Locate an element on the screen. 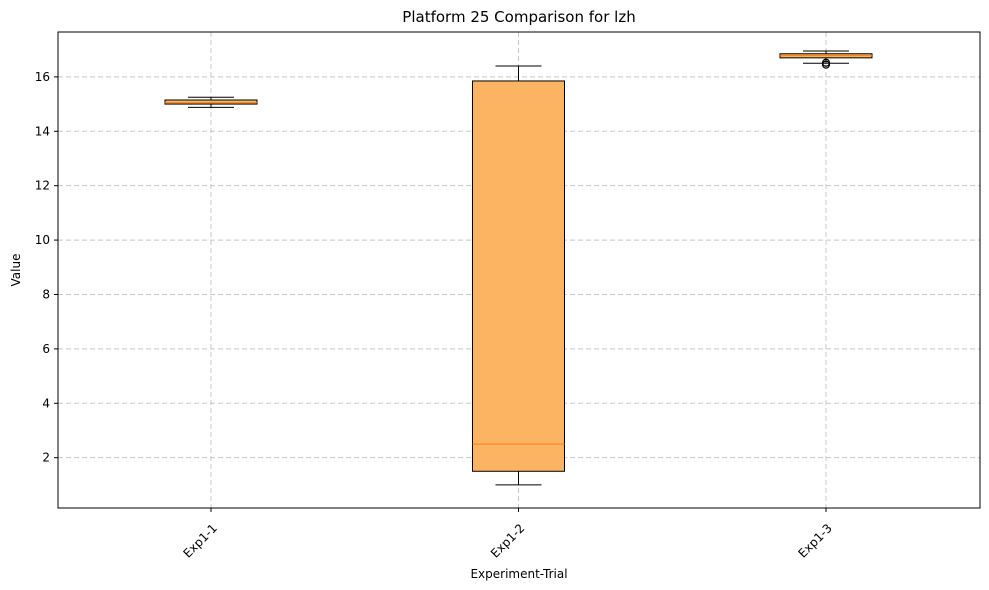  y-tick-label: 12 is located at coordinates (42, 186).